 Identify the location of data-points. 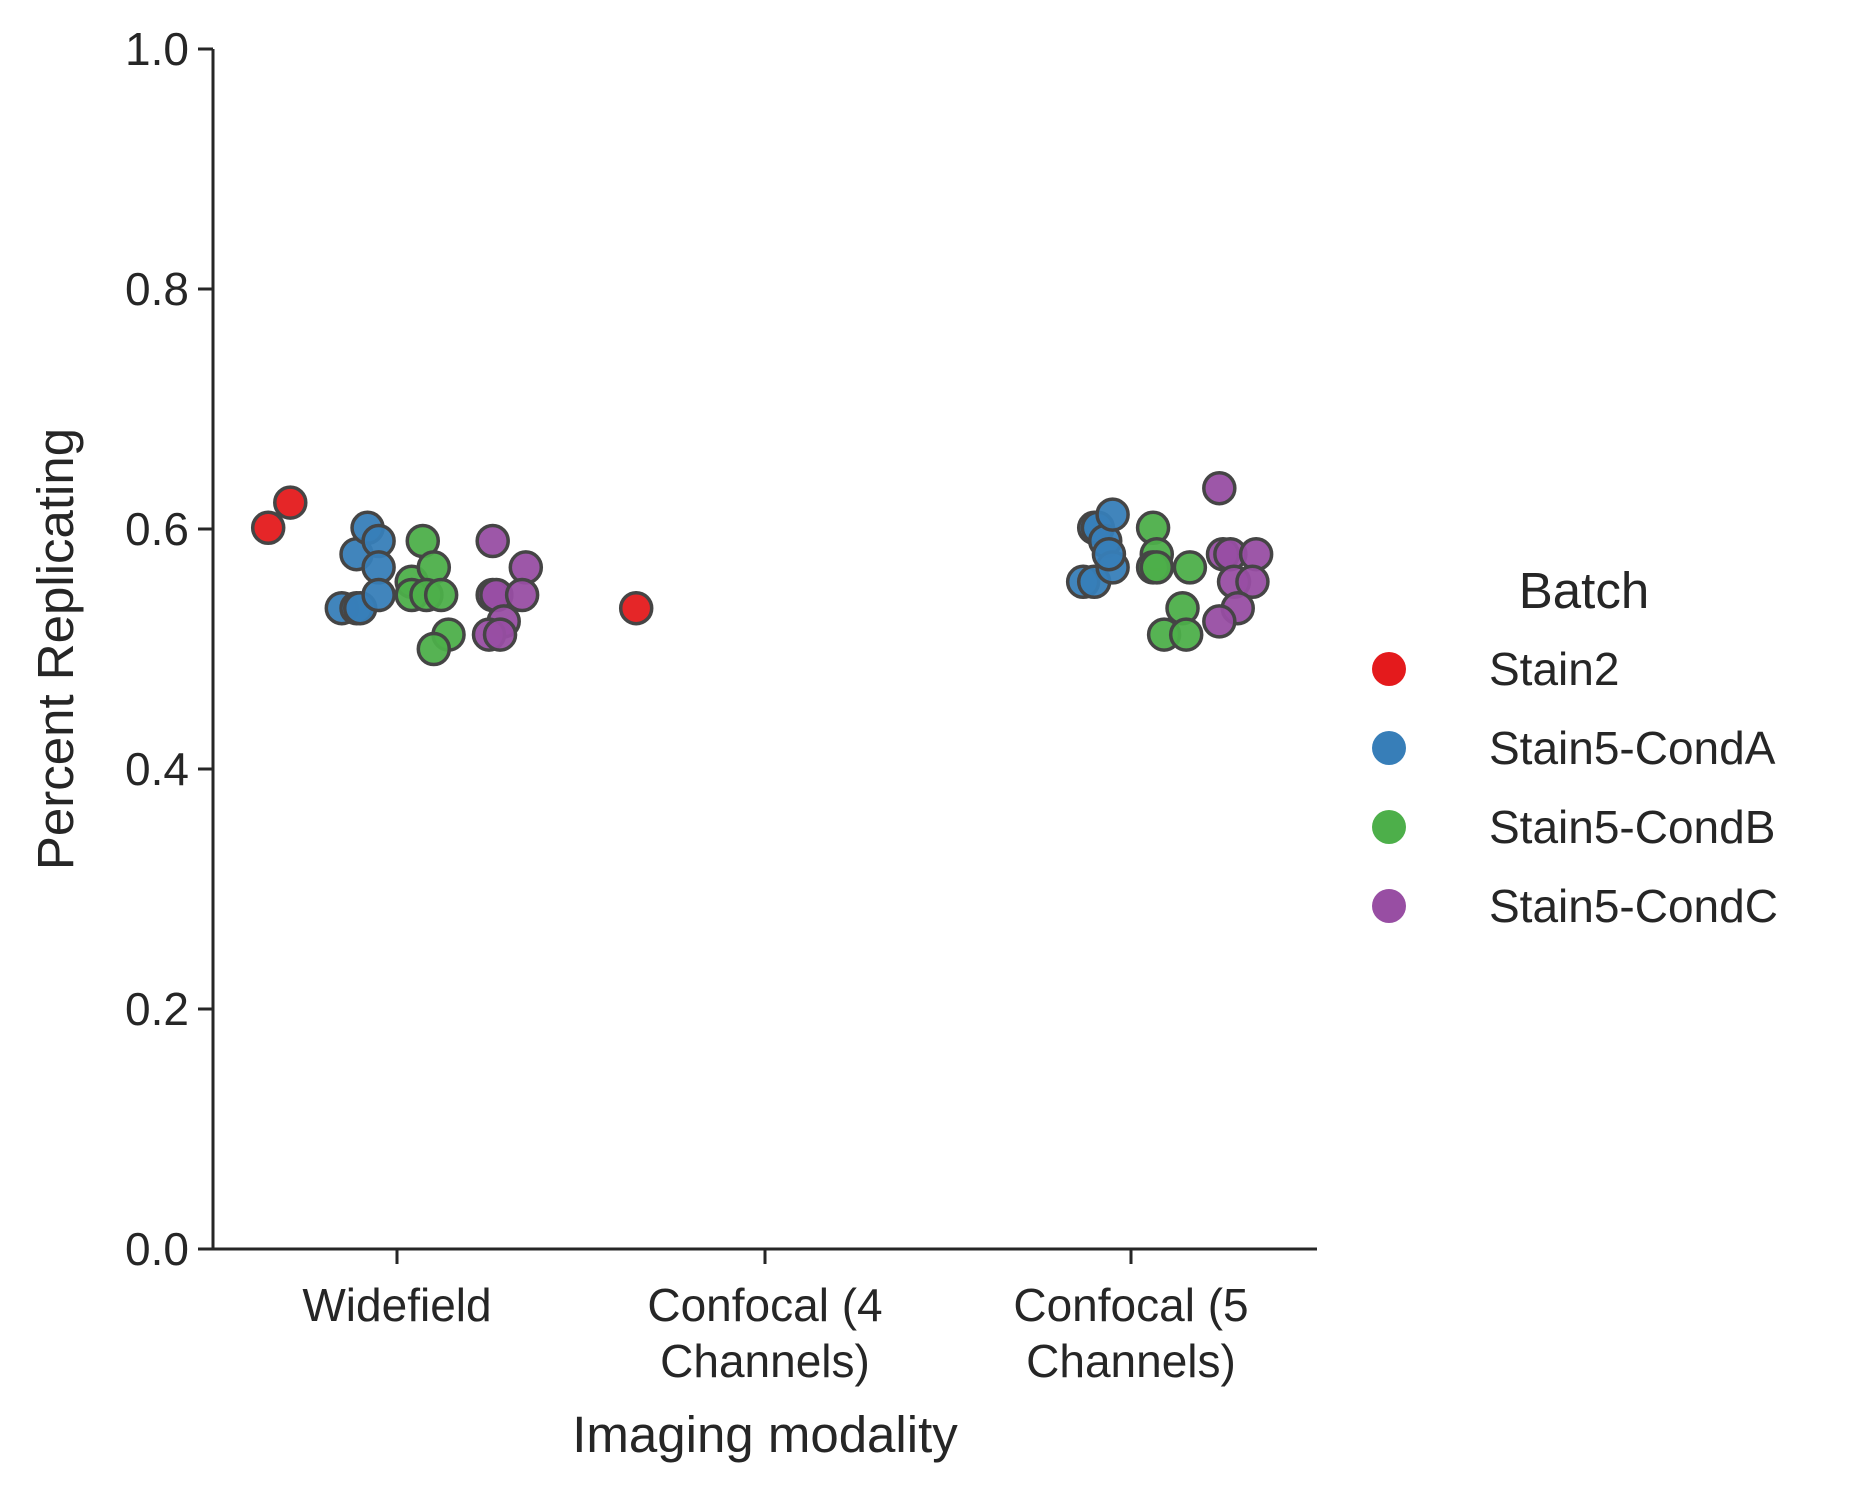
(762, 568).